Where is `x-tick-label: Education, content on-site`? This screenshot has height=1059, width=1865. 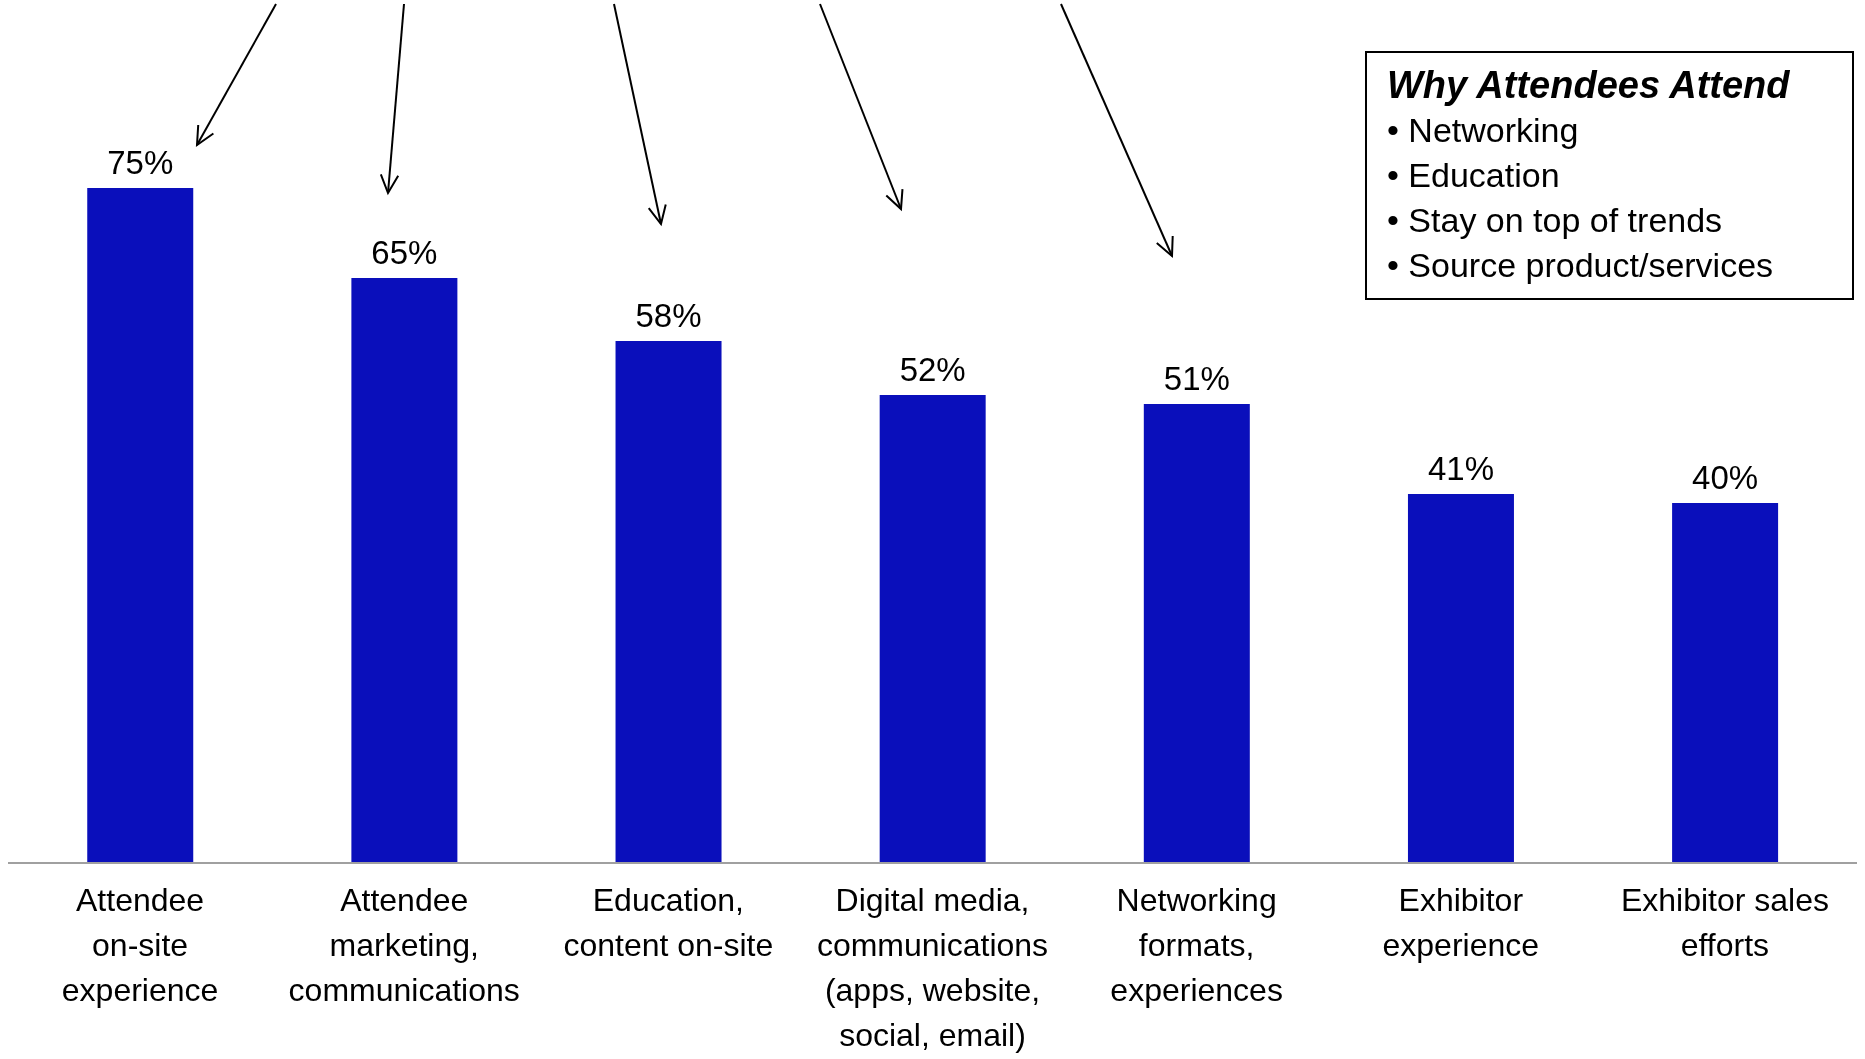 x-tick-label: Education, content on-site is located at coordinates (668, 922).